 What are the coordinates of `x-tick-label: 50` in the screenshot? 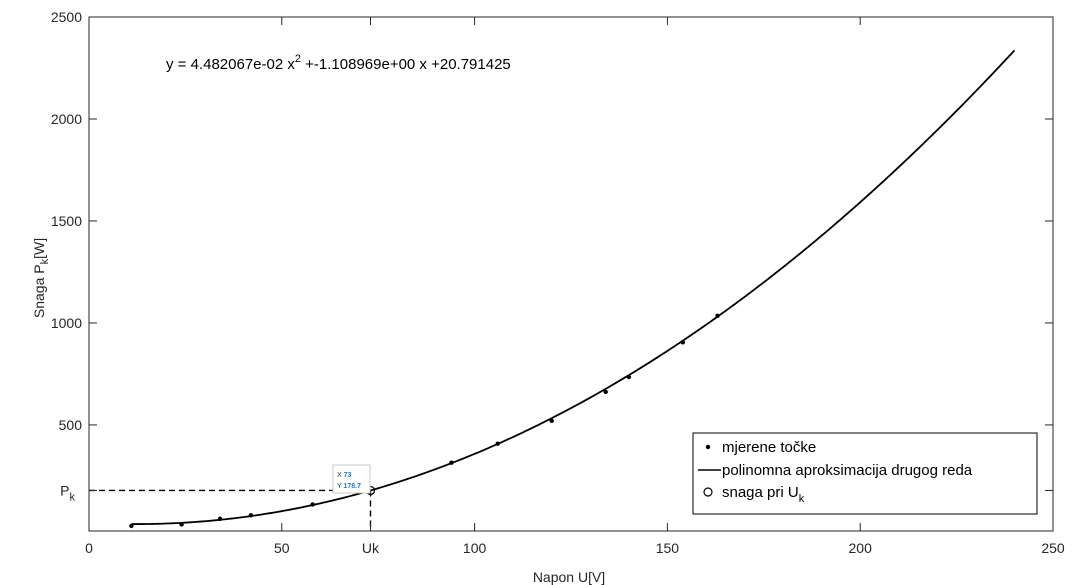 It's located at (282, 548).